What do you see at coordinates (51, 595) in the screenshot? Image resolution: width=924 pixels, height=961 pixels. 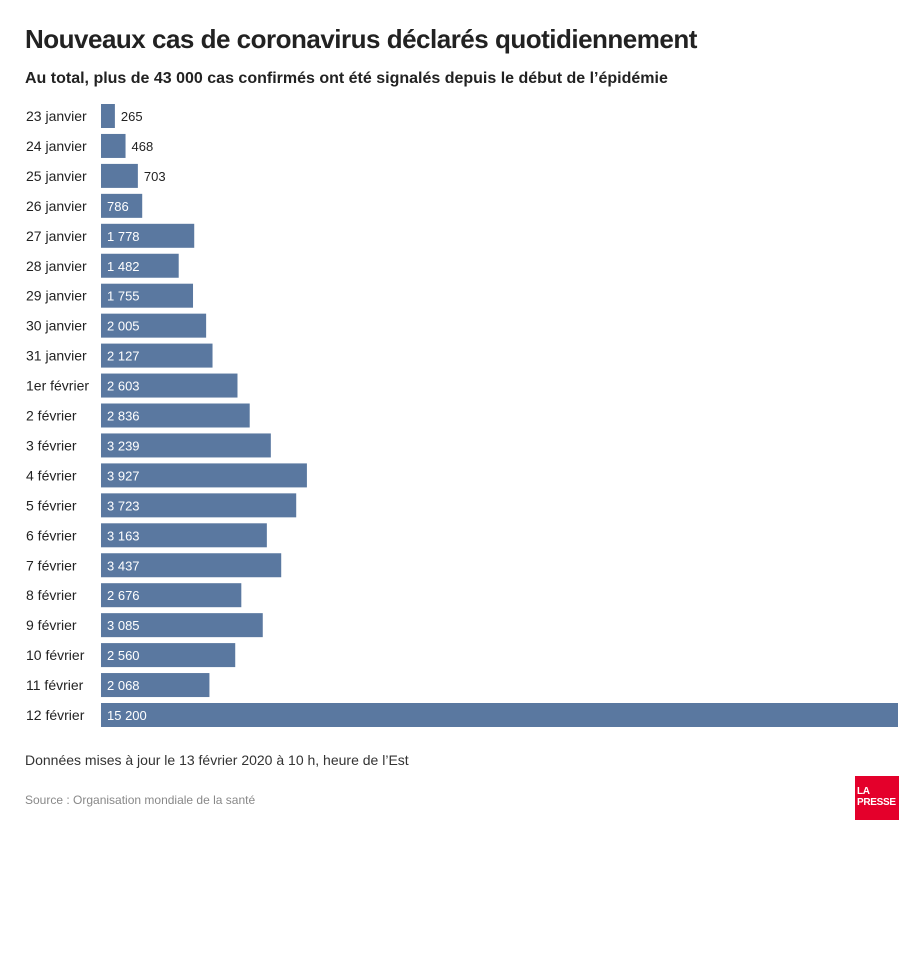 I see `category-label: 8 février` at bounding box center [51, 595].